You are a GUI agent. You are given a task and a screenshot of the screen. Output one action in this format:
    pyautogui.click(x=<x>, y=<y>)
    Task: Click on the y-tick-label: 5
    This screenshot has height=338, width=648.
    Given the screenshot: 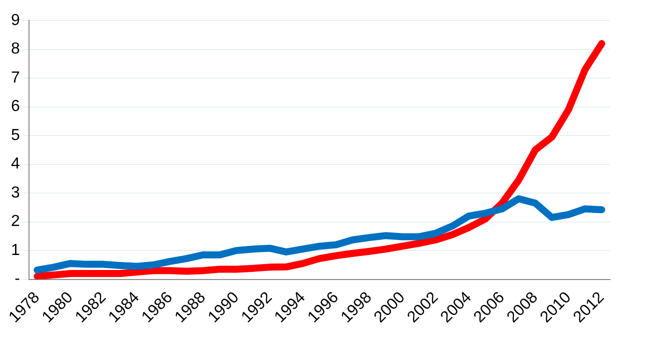 What is the action you would take?
    pyautogui.click(x=15, y=135)
    